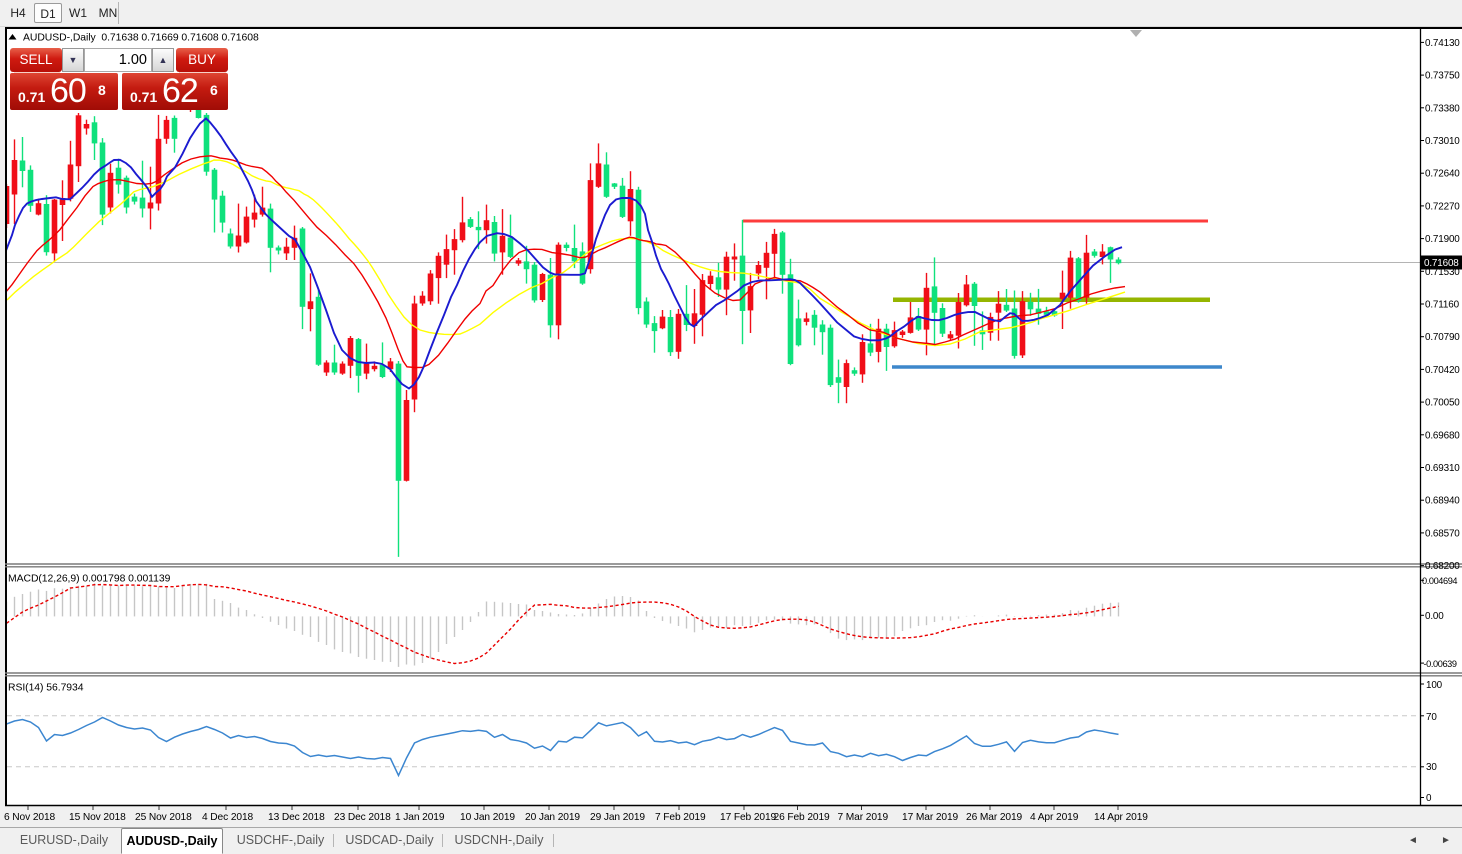  What do you see at coordinates (1429, 798) in the screenshot?
I see `svg-text: 0` at bounding box center [1429, 798].